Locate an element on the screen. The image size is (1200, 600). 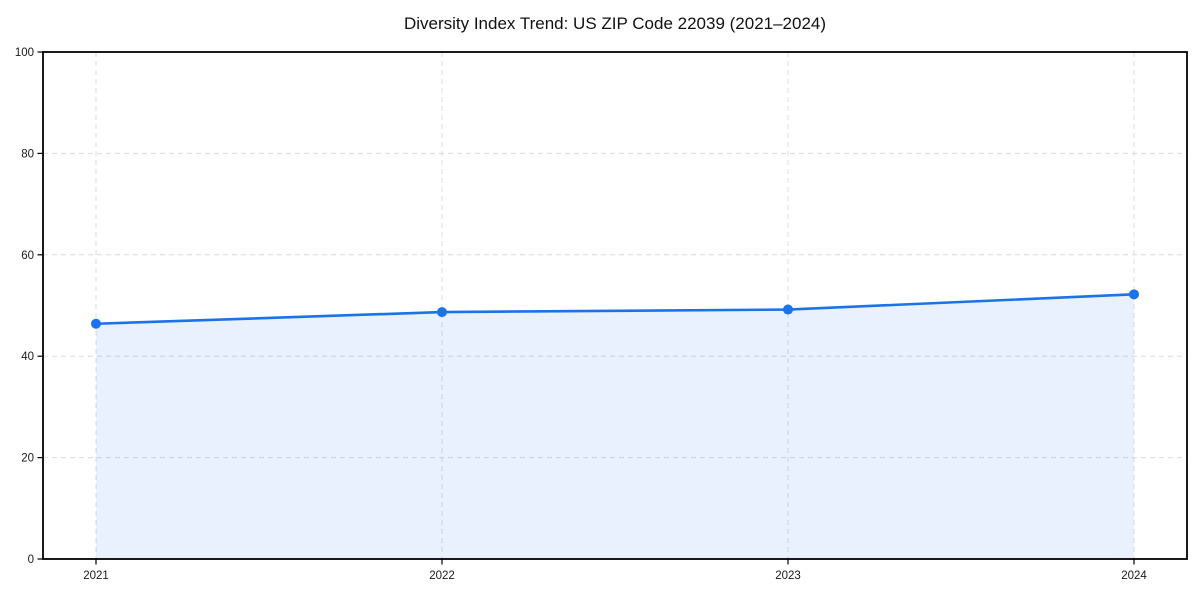
y-tick-label: 100 is located at coordinates (24, 53).